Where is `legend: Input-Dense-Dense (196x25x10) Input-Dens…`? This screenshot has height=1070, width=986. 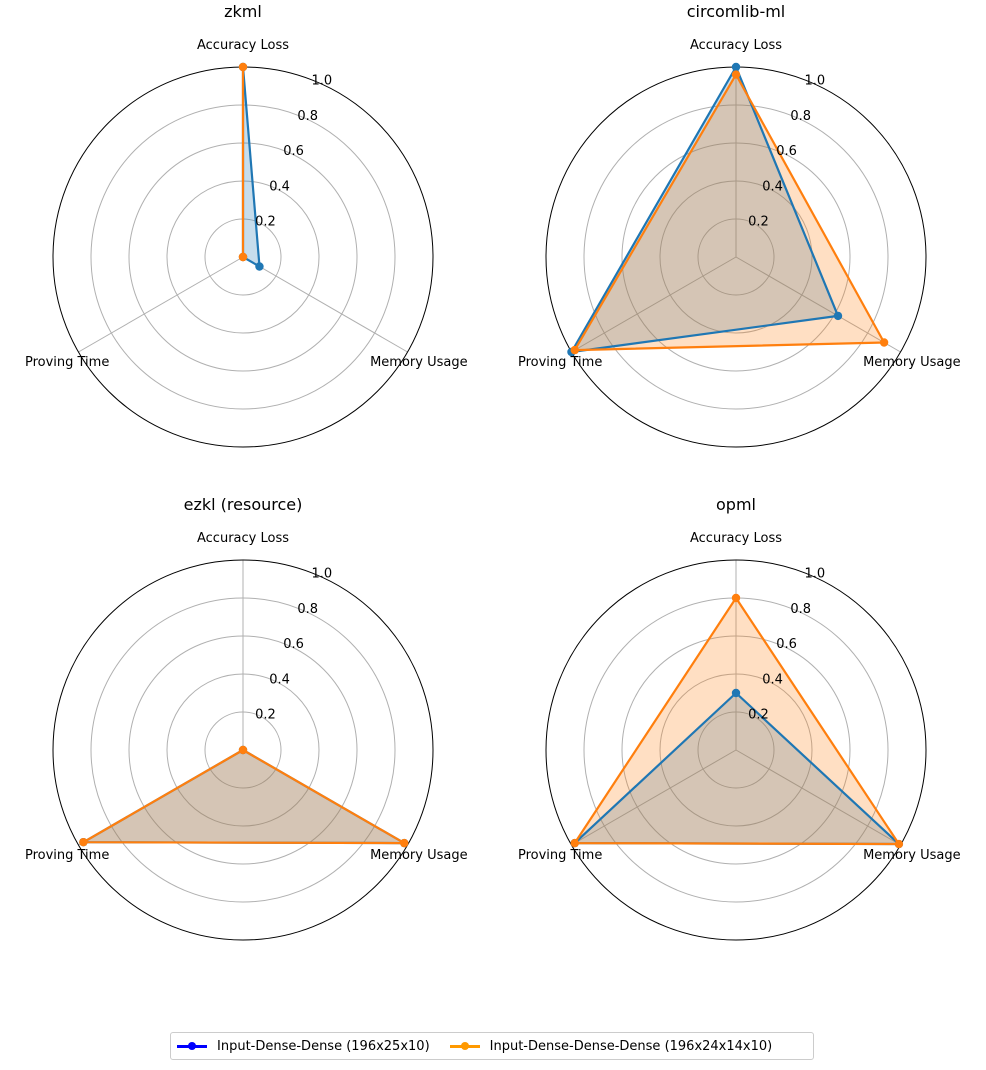 legend: Input-Dense-Dense (196x25x10) Input-Dens… is located at coordinates (492, 1046).